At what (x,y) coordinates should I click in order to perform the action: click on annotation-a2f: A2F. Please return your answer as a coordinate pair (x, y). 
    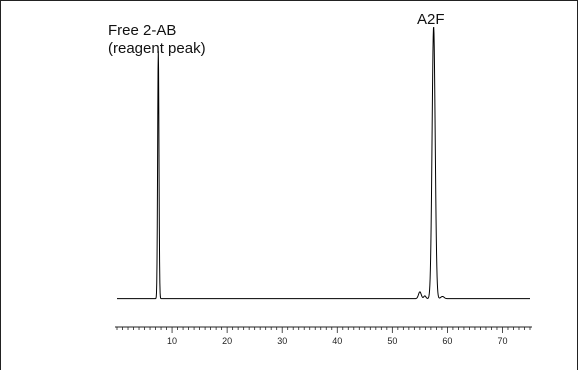
    Looking at the image, I should click on (431, 19).